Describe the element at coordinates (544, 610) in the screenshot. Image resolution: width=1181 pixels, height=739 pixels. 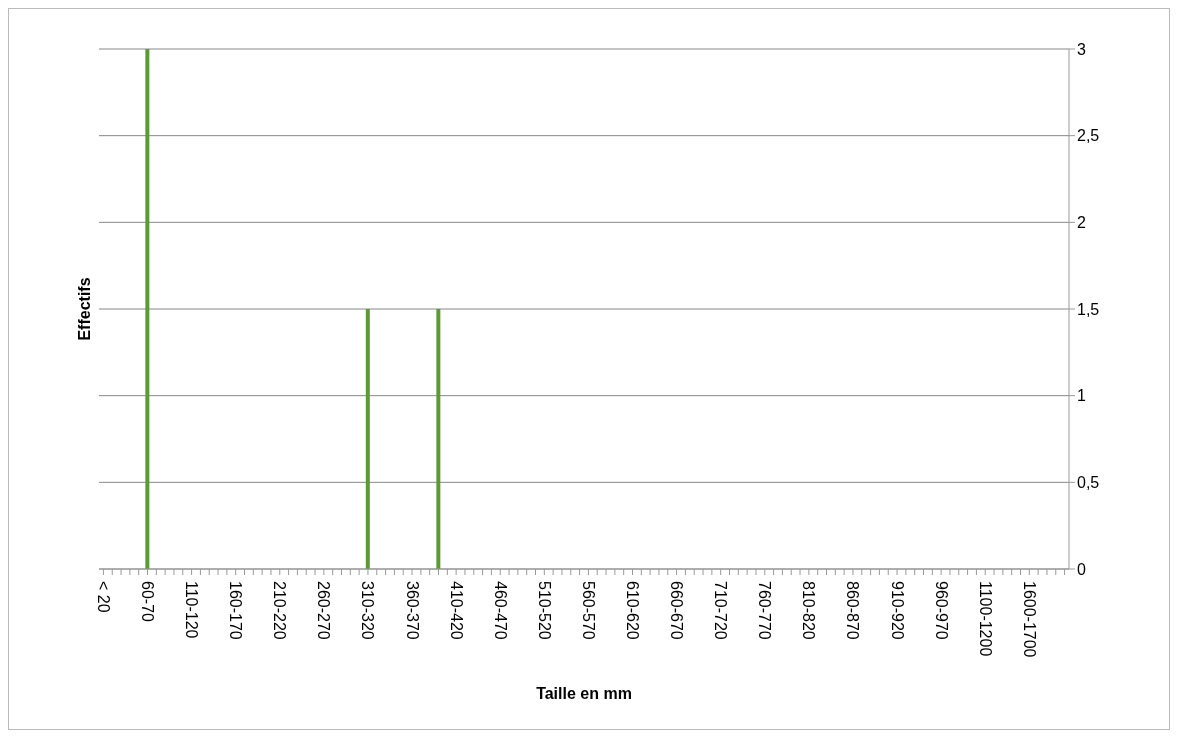
I see `x-tick-label: 510-520` at that location.